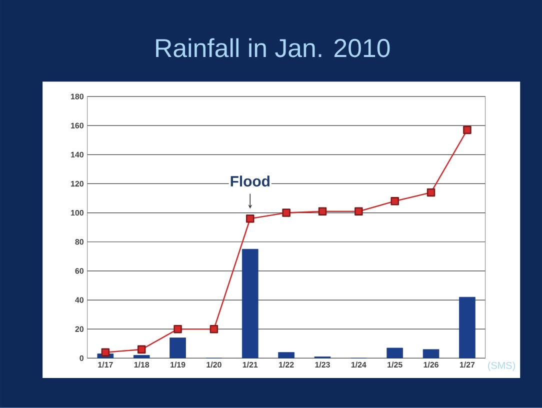 The image size is (542, 408). Describe the element at coordinates (273, 48) in the screenshot. I see `chart-title: Rainfall in Jan. 2010` at that location.